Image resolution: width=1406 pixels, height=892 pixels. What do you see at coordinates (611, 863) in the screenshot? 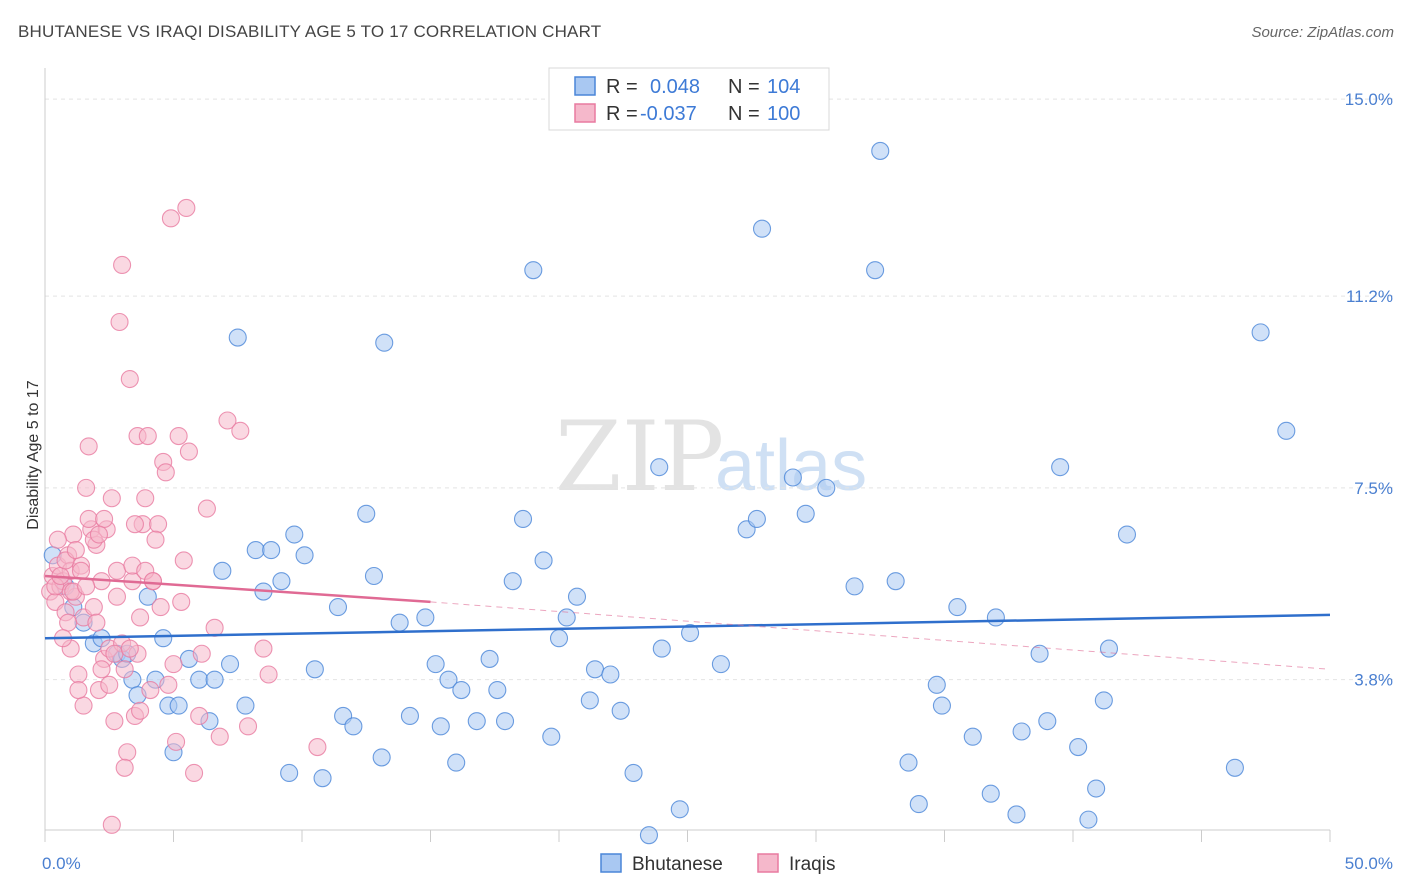
I see `legend-bottom-swatch-bhutanese` at bounding box center [611, 863].